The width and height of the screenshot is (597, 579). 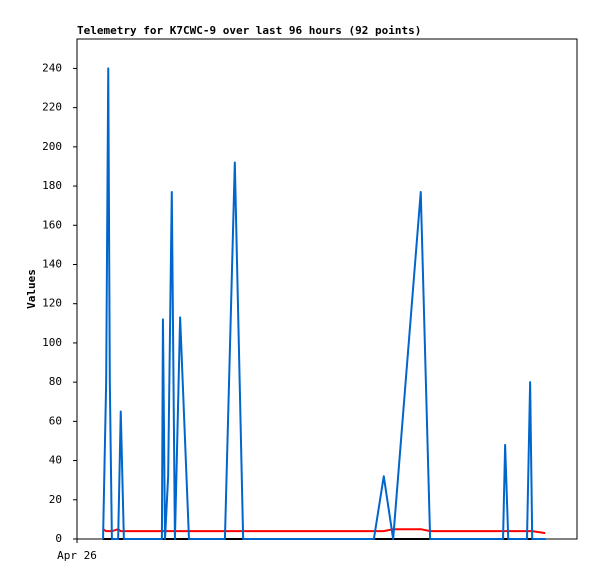 I want to click on y-tick-label: 20, so click(x=55, y=499).